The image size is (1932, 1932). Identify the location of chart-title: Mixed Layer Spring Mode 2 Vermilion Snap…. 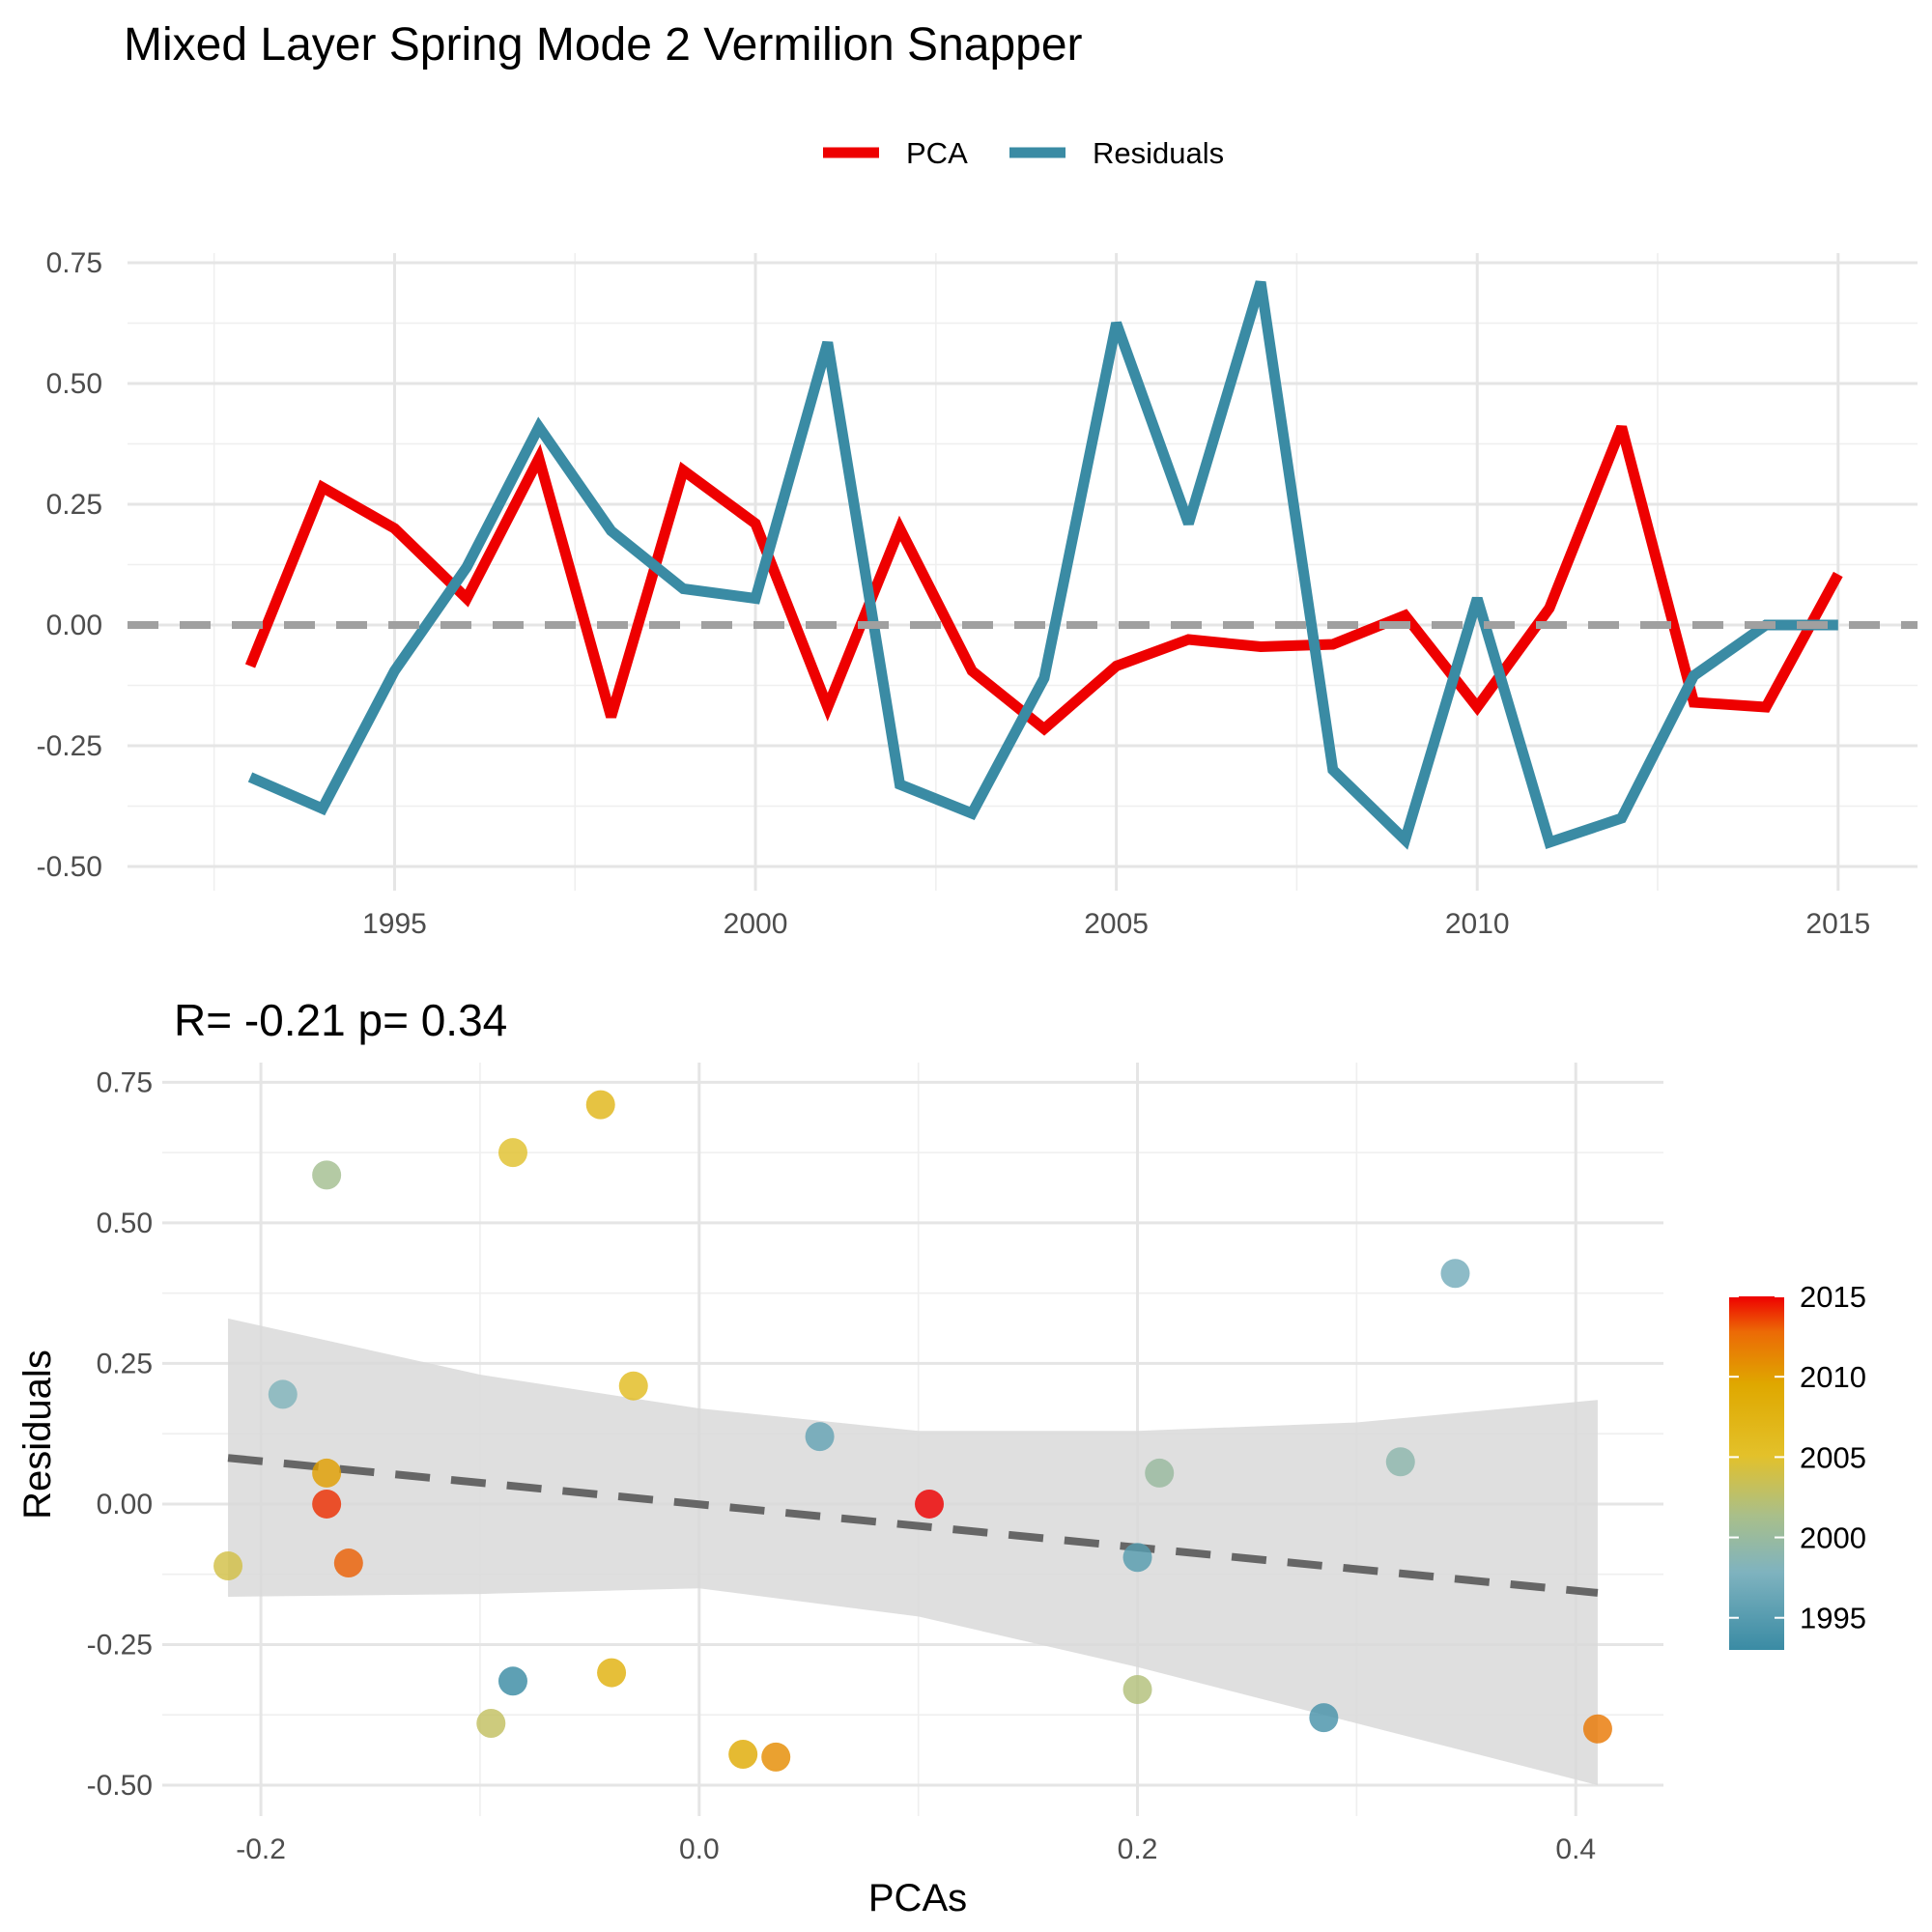
(603, 45).